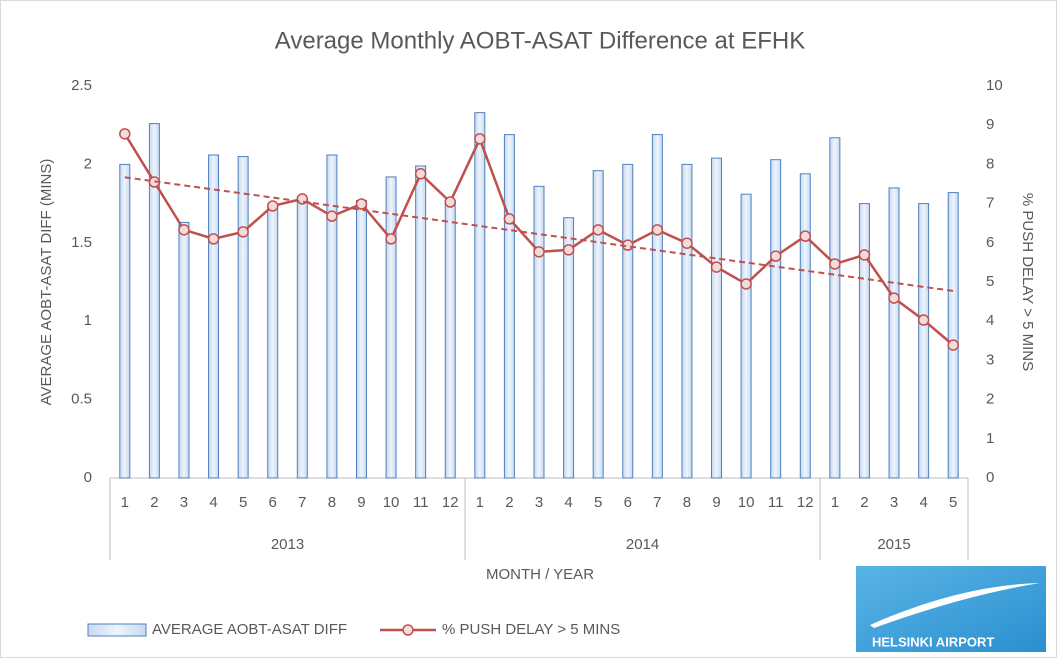 Image resolution: width=1057 pixels, height=658 pixels. I want to click on y2-tick-label: 8, so click(990, 163).